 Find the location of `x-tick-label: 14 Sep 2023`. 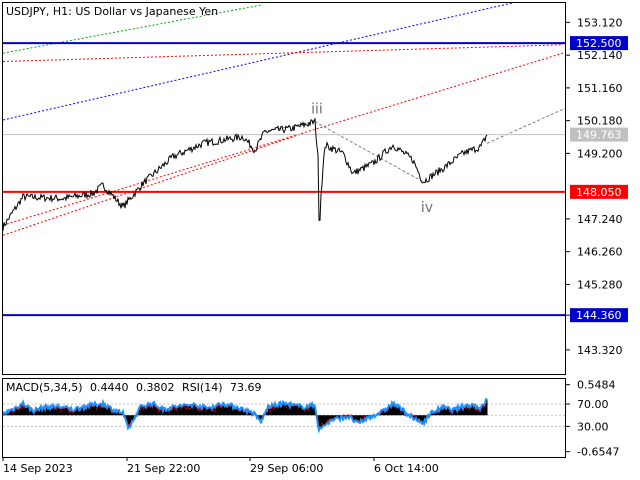

x-tick-label: 14 Sep 2023 is located at coordinates (38, 468).